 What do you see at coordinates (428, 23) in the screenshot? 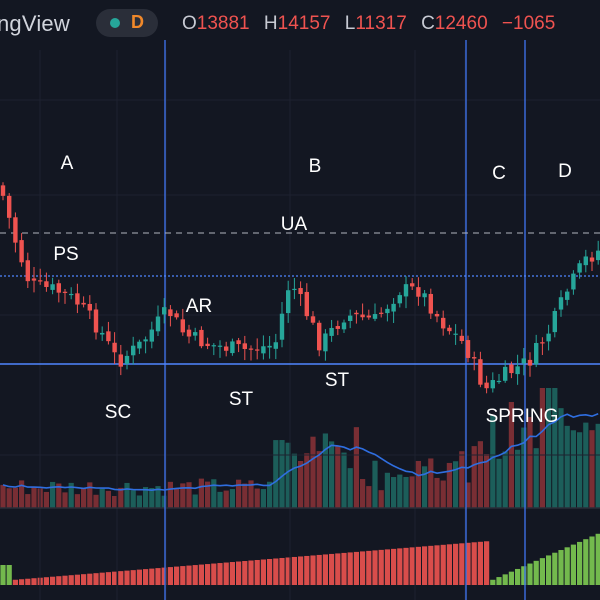
I see `close-label: C` at bounding box center [428, 23].